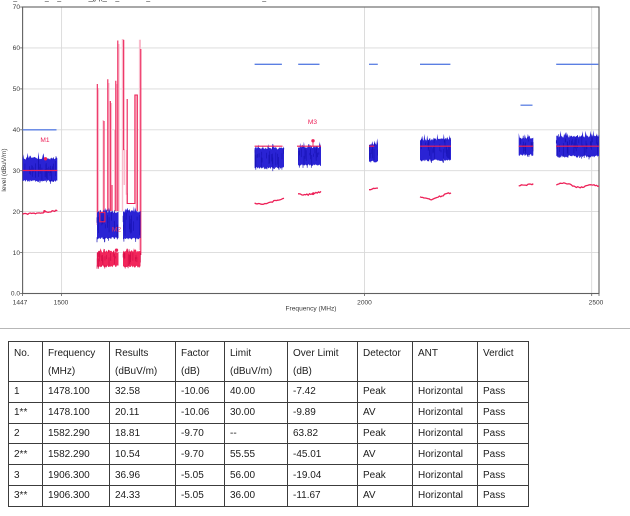  What do you see at coordinates (61, 303) in the screenshot?
I see `svg-text: 1500` at bounding box center [61, 303].